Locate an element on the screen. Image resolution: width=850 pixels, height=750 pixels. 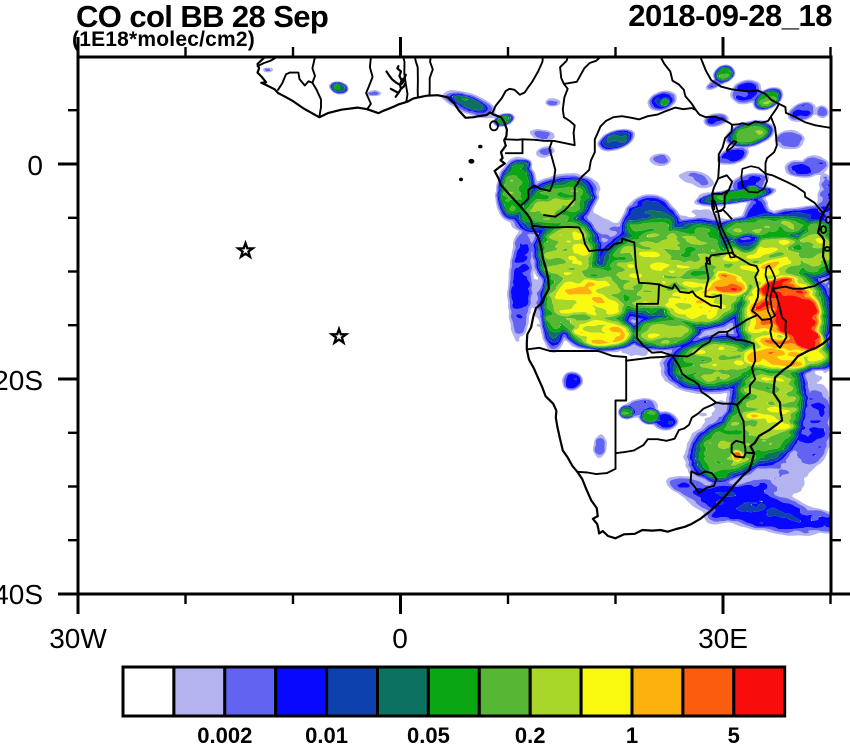
svg-text: CO col BB 28 Sep is located at coordinates (202, 17).